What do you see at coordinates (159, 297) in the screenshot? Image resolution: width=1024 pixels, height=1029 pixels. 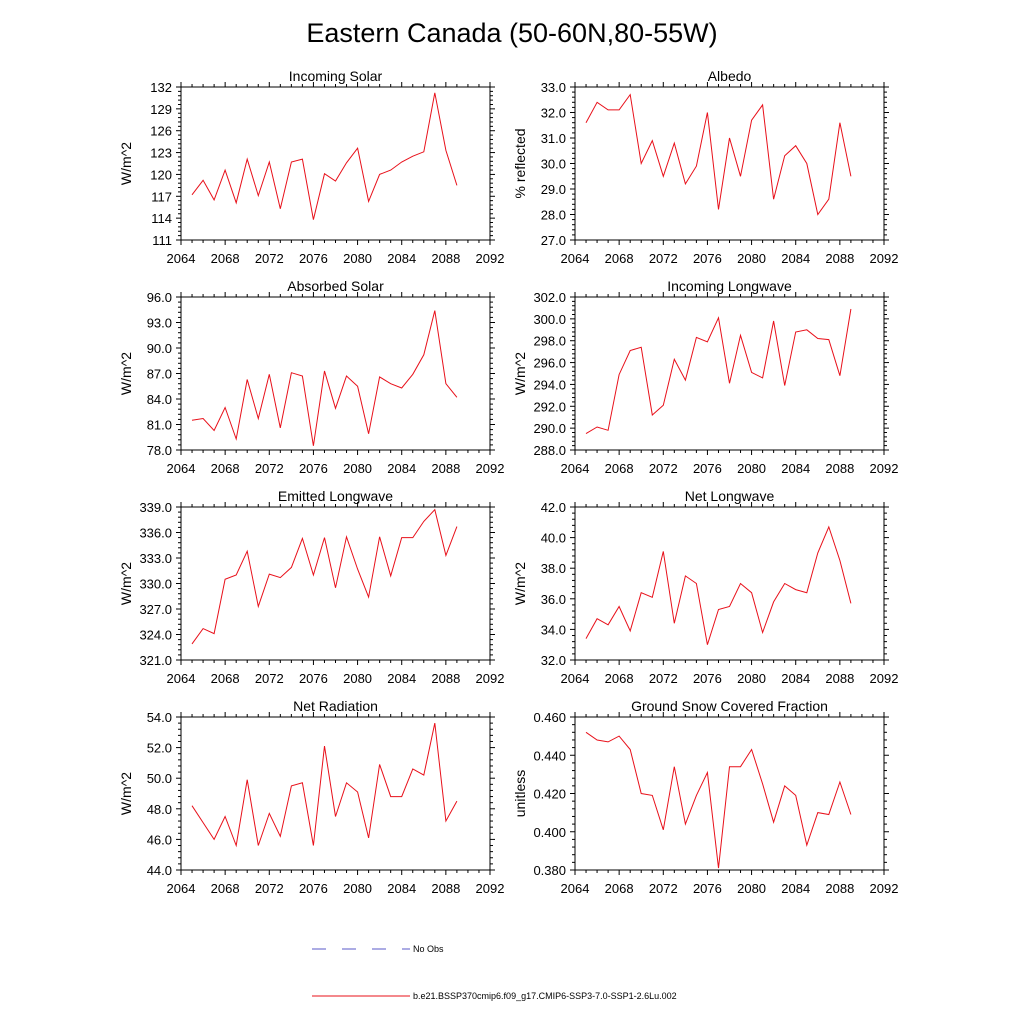 I see `y-tick-label: 96.0` at bounding box center [159, 297].